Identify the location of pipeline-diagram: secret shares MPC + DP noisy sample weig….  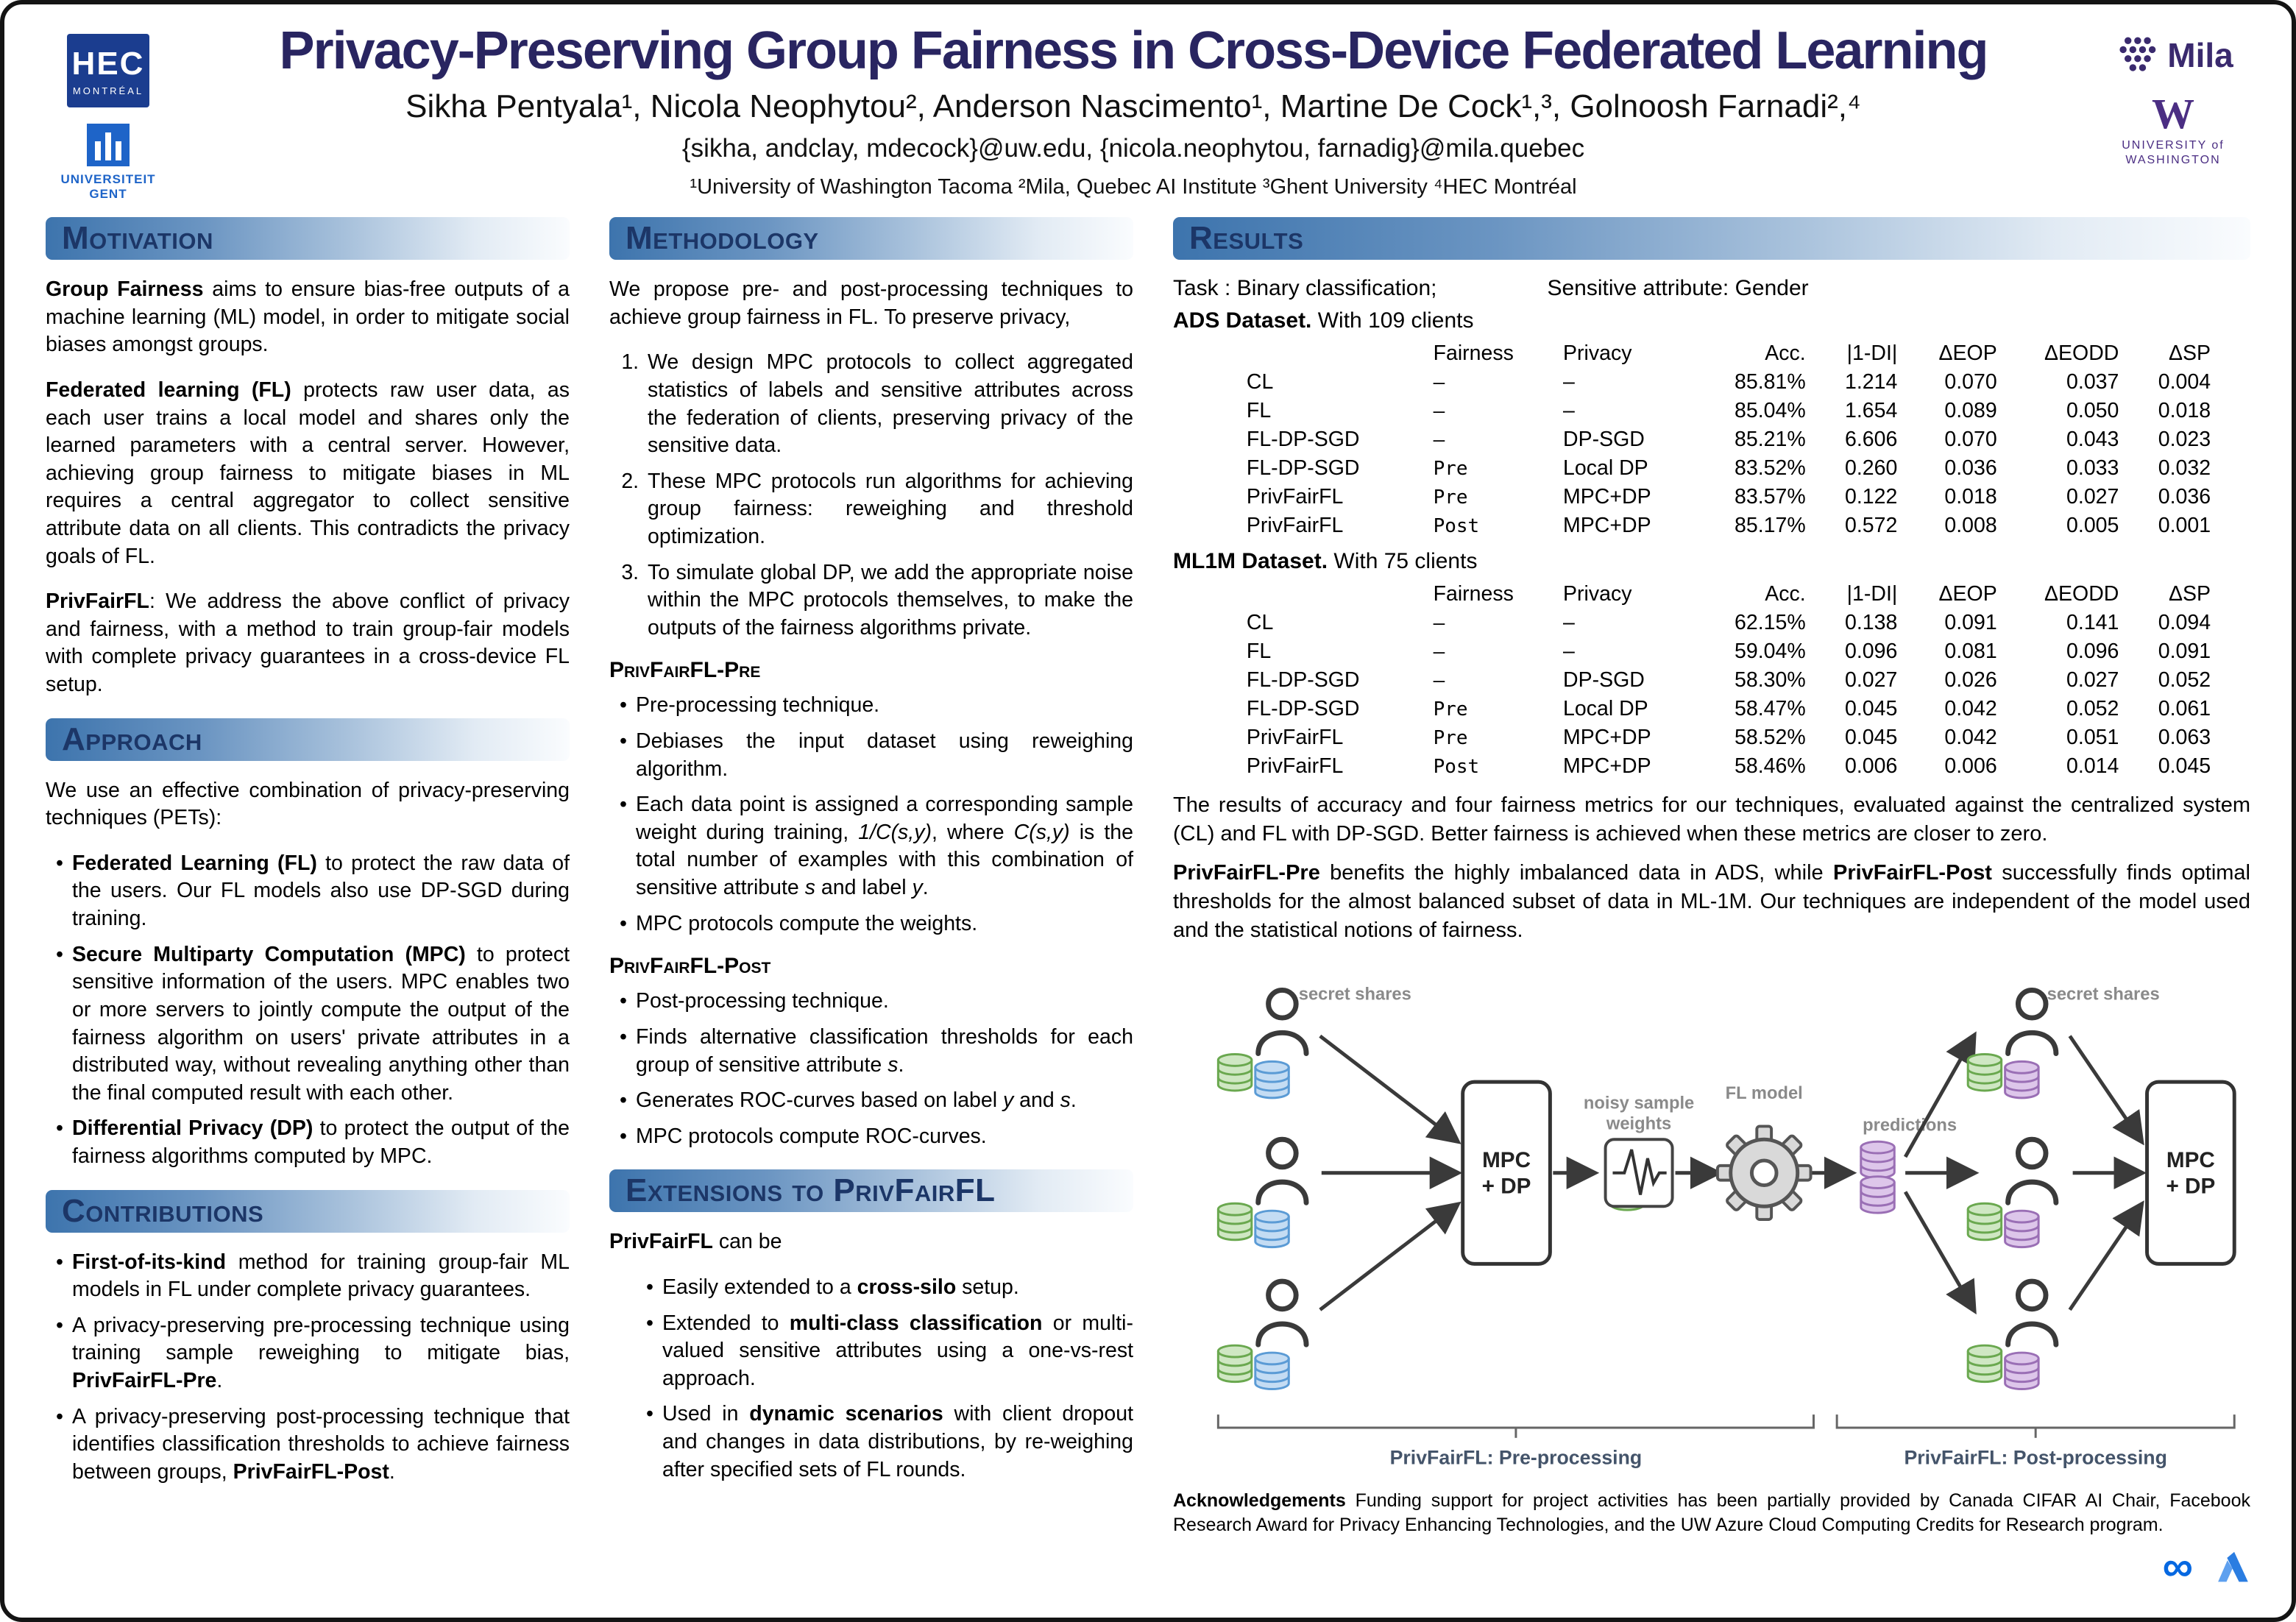
(1726, 1227).